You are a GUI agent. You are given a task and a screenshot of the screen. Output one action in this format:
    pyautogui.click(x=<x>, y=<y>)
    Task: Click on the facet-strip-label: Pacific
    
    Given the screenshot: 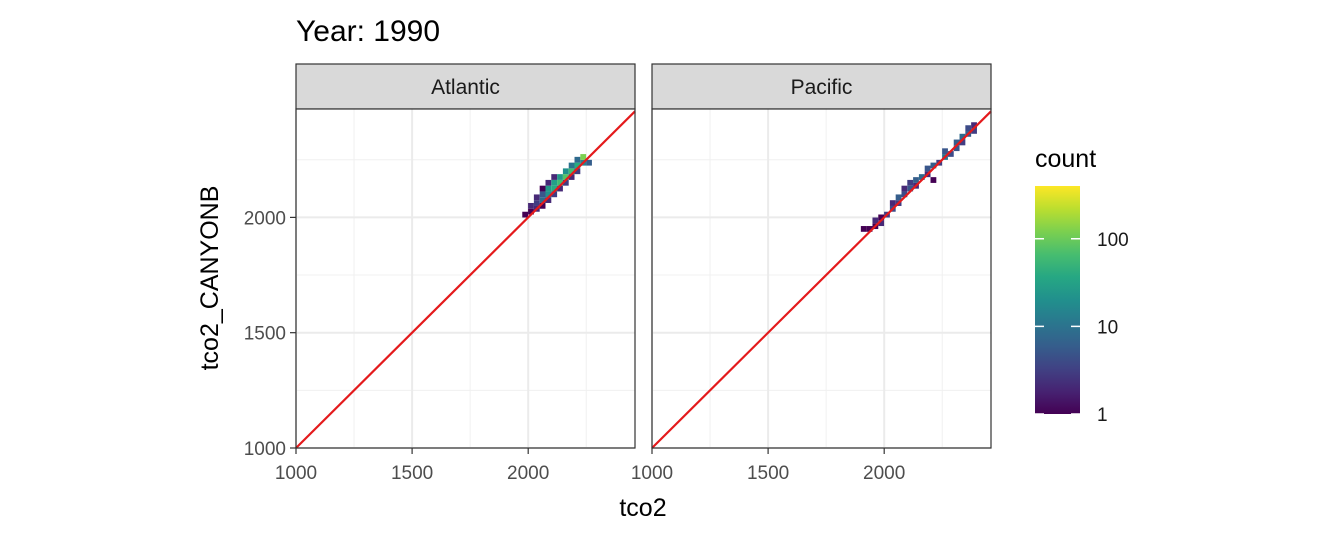 What is the action you would take?
    pyautogui.click(x=822, y=87)
    